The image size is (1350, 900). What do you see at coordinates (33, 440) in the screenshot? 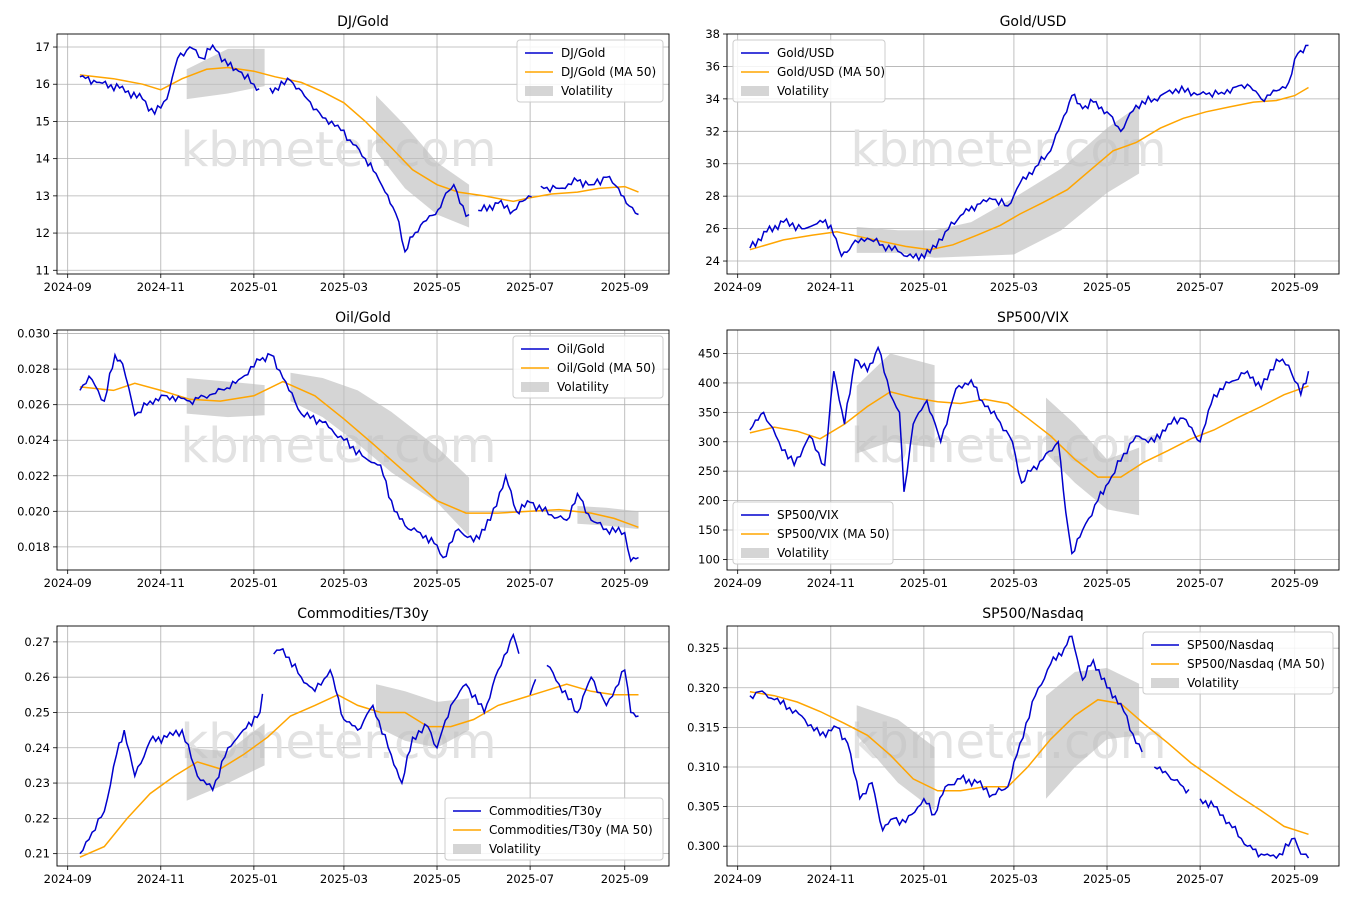
I see `y-tick-label: 0.024` at bounding box center [33, 440].